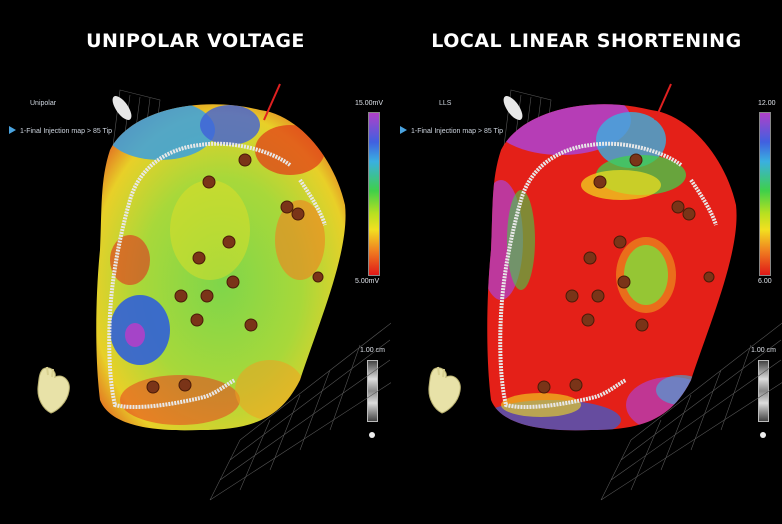 This screenshot has width=782, height=524. Describe the element at coordinates (374, 194) in the screenshot. I see `voltage-colorbar` at that location.